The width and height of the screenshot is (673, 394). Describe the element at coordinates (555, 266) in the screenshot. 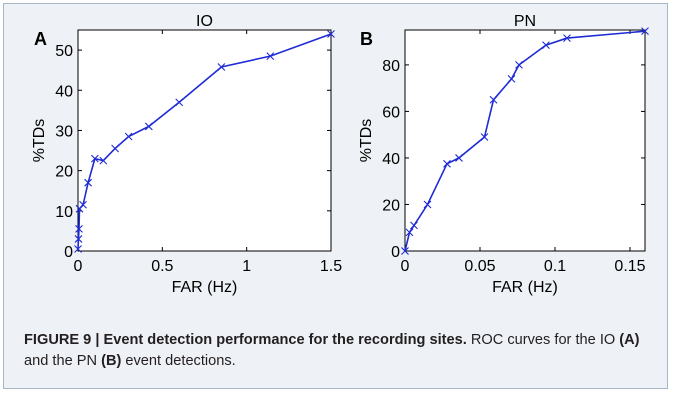

I see `panel-b-x-tick-label: 0.1` at that location.